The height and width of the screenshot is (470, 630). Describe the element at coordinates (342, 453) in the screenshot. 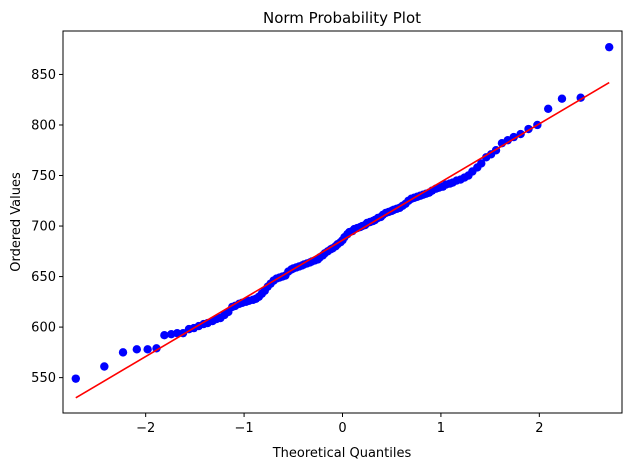

I see `x-axis-label: Theoretical Quantiles` at that location.